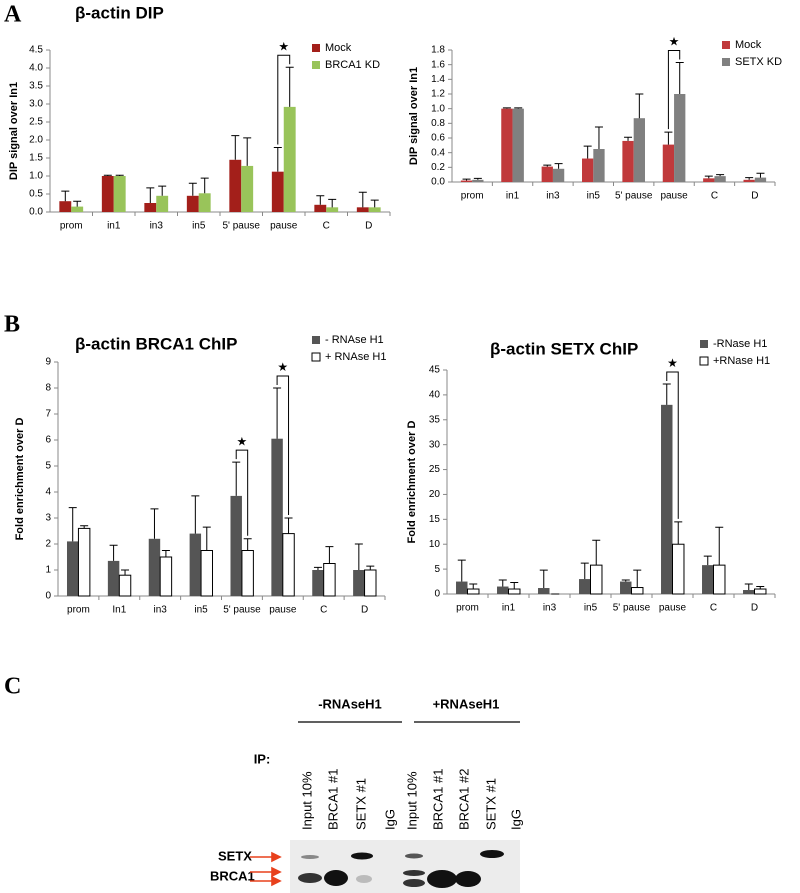 This screenshot has width=800, height=893. What do you see at coordinates (437, 569) in the screenshot?
I see `y-tick-label: 5` at bounding box center [437, 569].